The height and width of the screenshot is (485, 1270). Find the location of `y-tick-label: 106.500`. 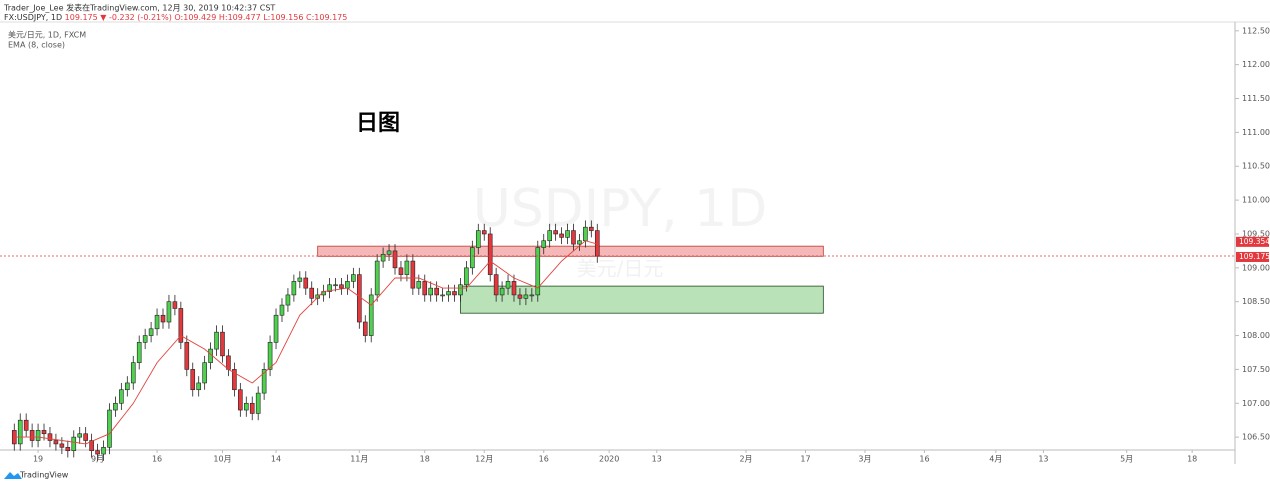

y-tick-label: 106.500 is located at coordinates (1256, 437).